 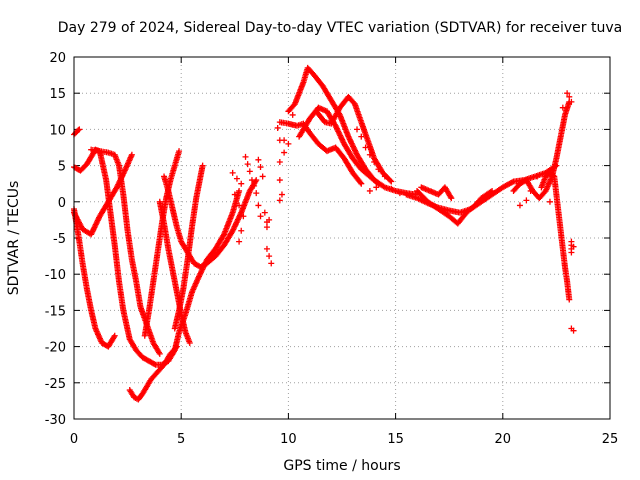 I want to click on series-scatter-23h, so click(x=546, y=212).